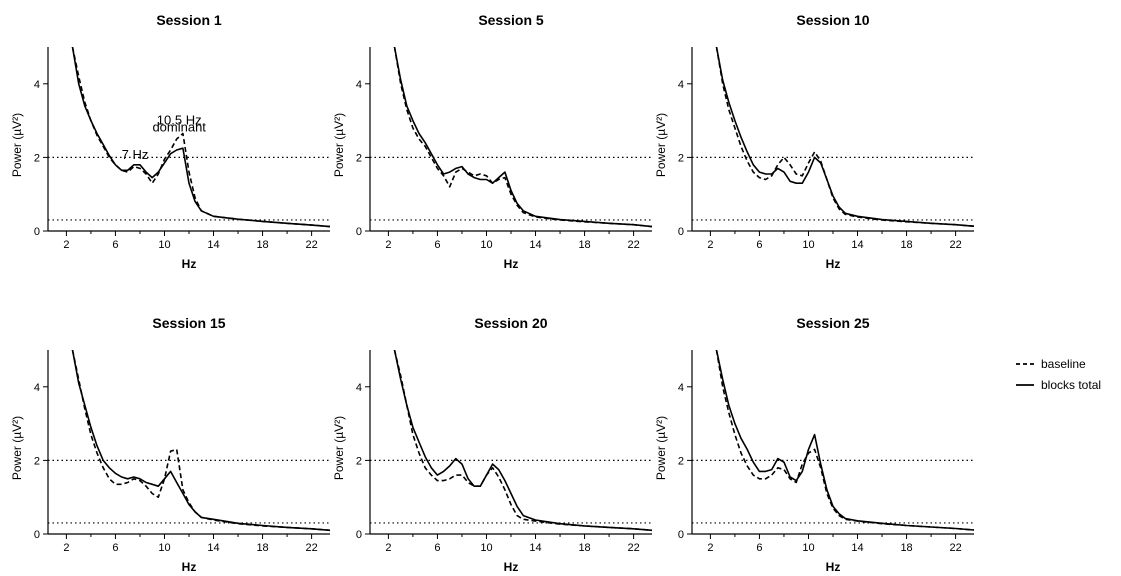  I want to click on panel-title: Session 5, so click(511, 20).